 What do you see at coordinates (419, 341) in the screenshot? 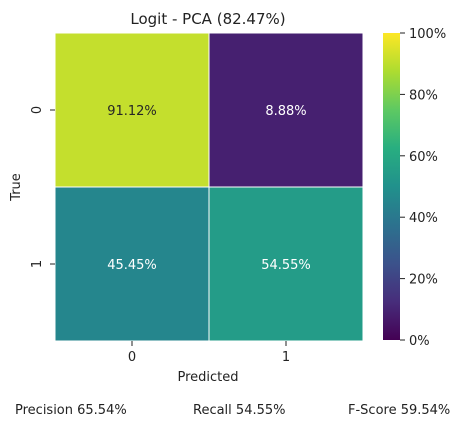
I see `colorbar-tick-label: 0%` at bounding box center [419, 341].